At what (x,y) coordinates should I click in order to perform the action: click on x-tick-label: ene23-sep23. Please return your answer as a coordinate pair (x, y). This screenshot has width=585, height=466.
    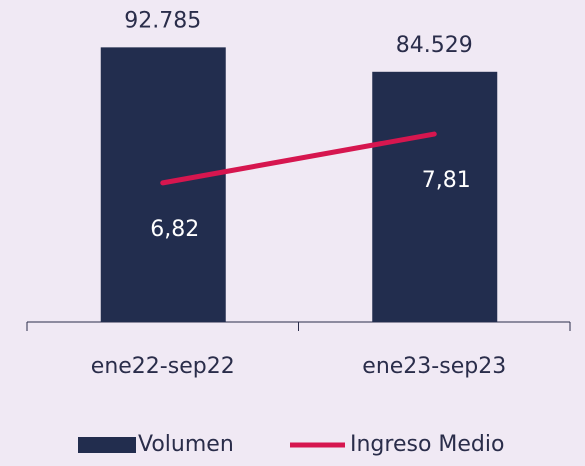
    Looking at the image, I should click on (434, 366).